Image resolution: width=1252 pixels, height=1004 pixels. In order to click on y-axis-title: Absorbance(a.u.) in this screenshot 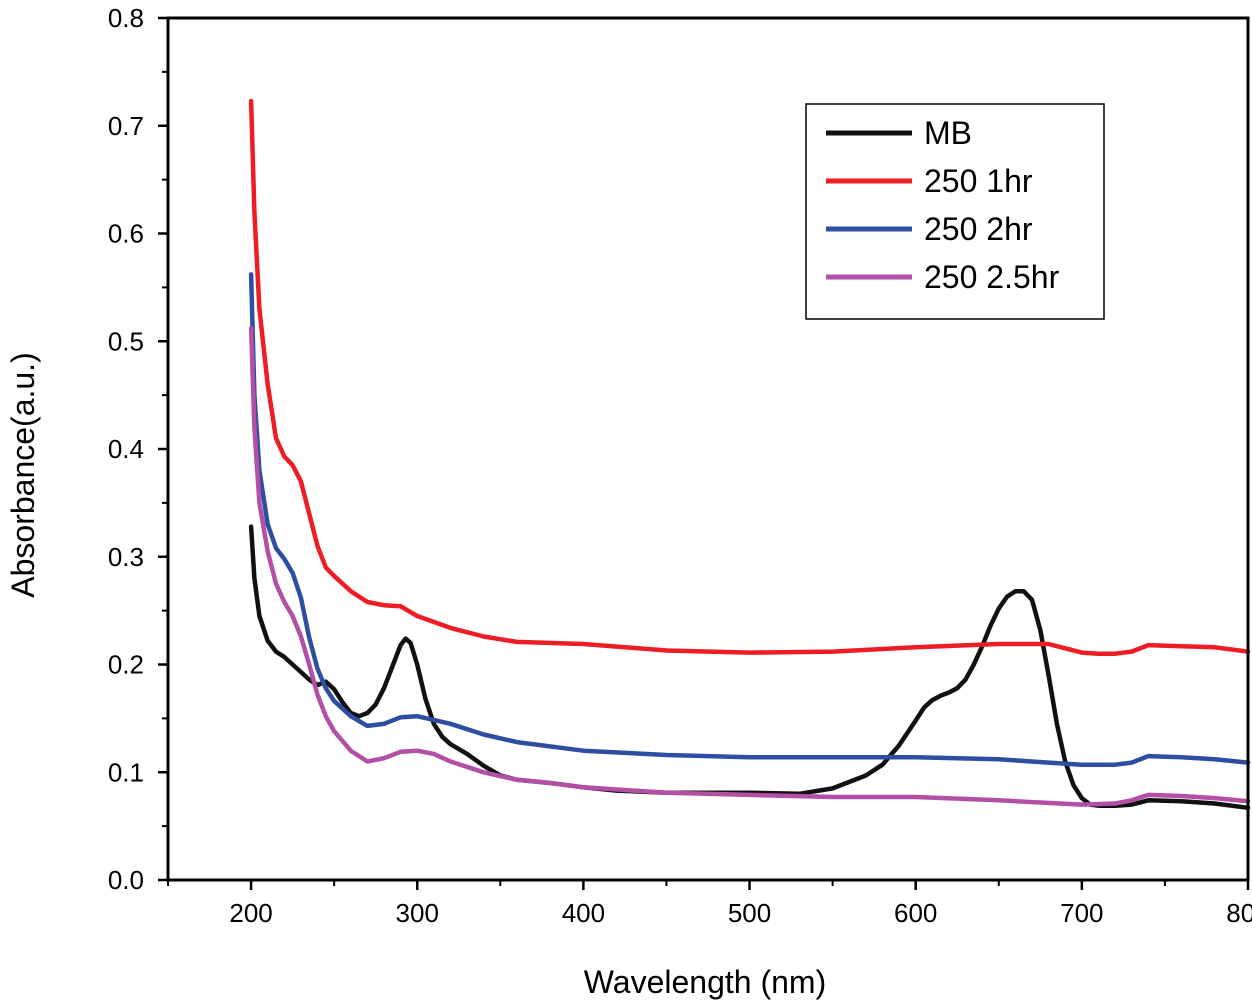, I will do `click(23, 474)`.